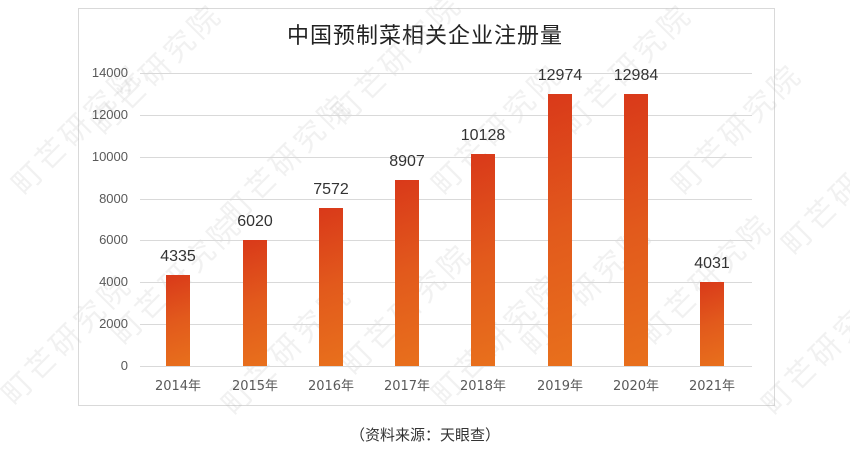 The height and width of the screenshot is (451, 850). Describe the element at coordinates (113, 282) in the screenshot. I see `y-tick-label: 4000` at that location.